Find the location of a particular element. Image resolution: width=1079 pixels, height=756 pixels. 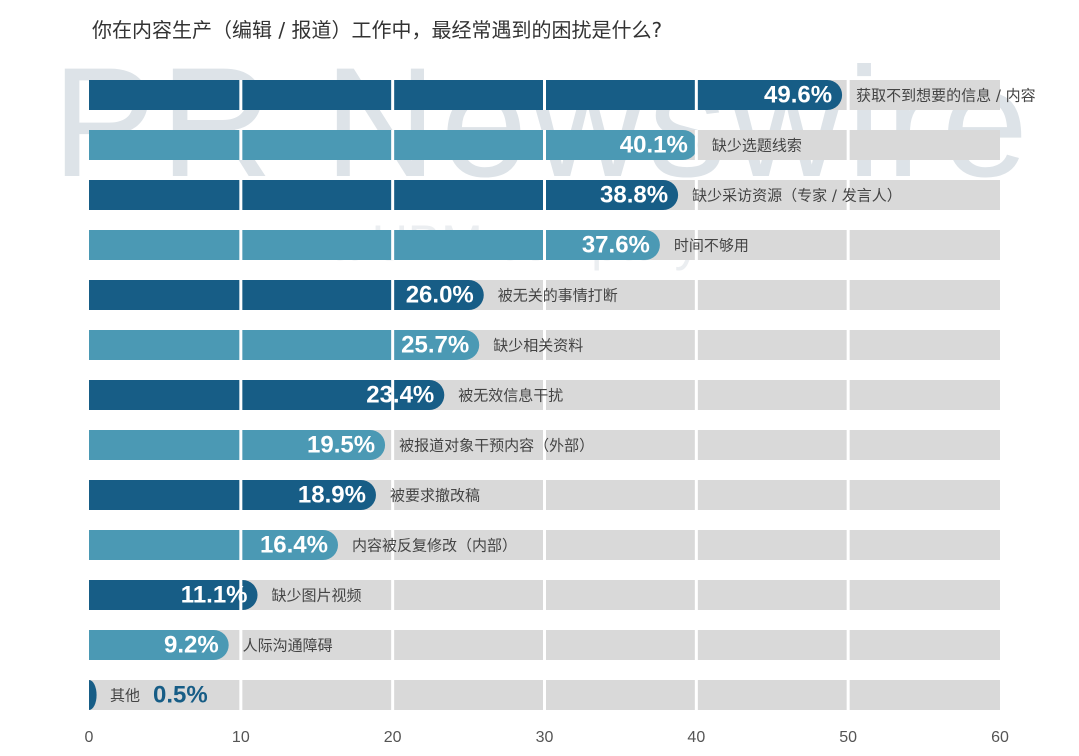

value-label: 18.9% is located at coordinates (332, 494).